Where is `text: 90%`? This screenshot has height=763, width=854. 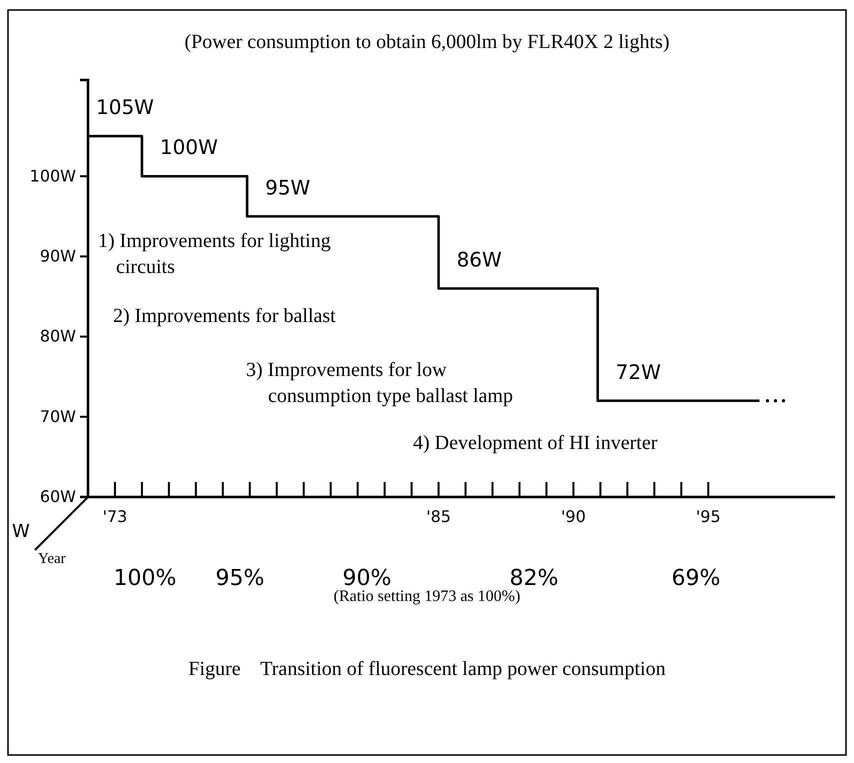
text: 90% is located at coordinates (367, 578).